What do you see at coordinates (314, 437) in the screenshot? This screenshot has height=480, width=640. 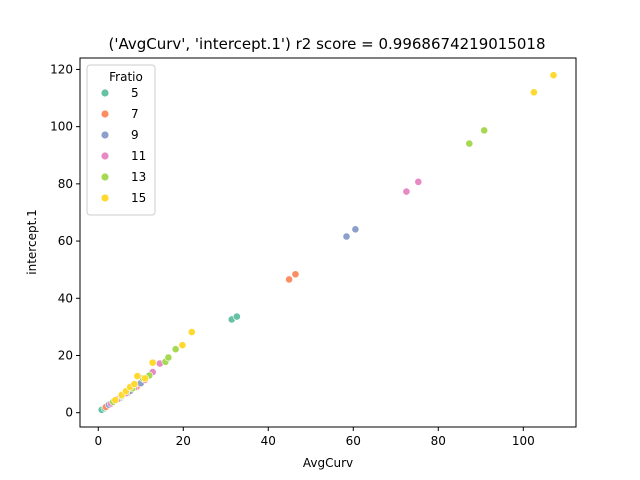 I see `x-axis: 0 20 40 60 80 100` at bounding box center [314, 437].